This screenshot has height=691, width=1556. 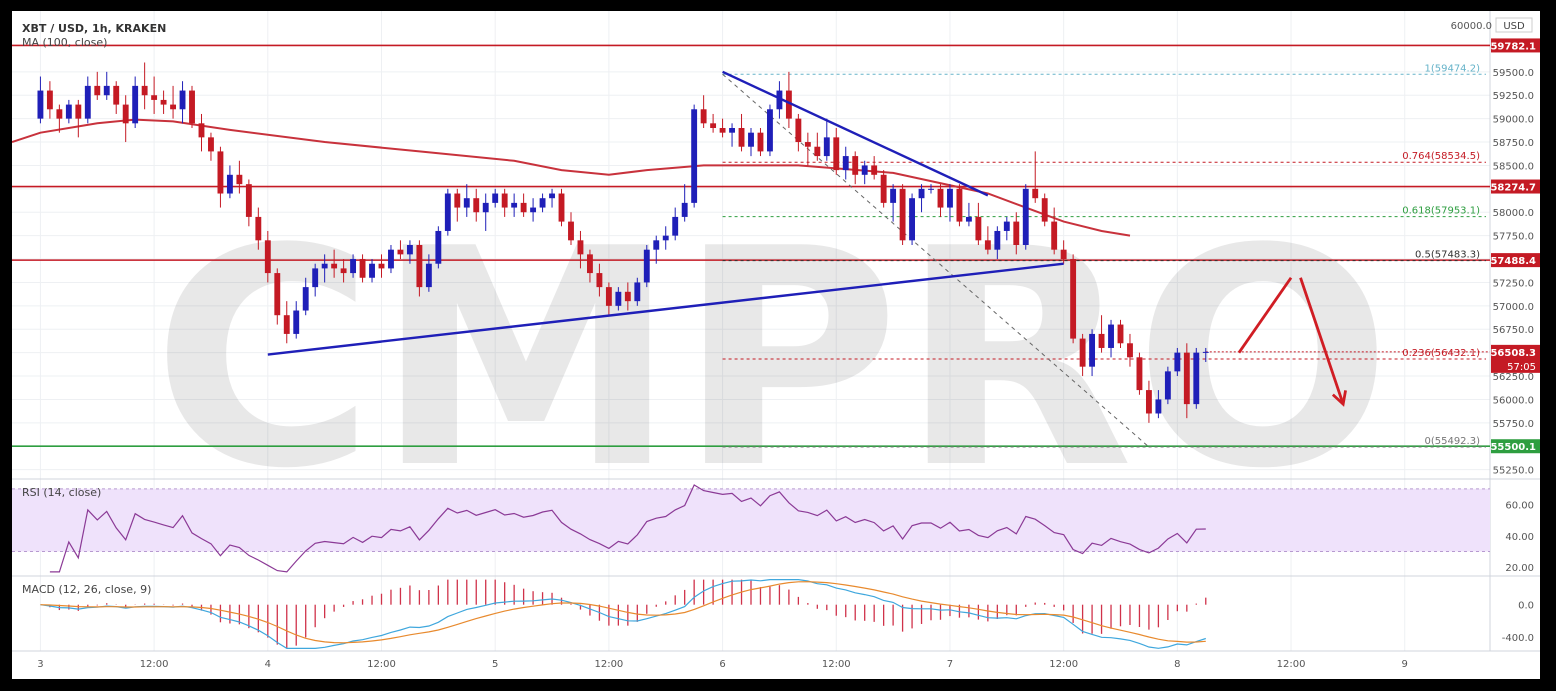 I want to click on fib-label-0: 0(55492.3), so click(x=1452, y=441).